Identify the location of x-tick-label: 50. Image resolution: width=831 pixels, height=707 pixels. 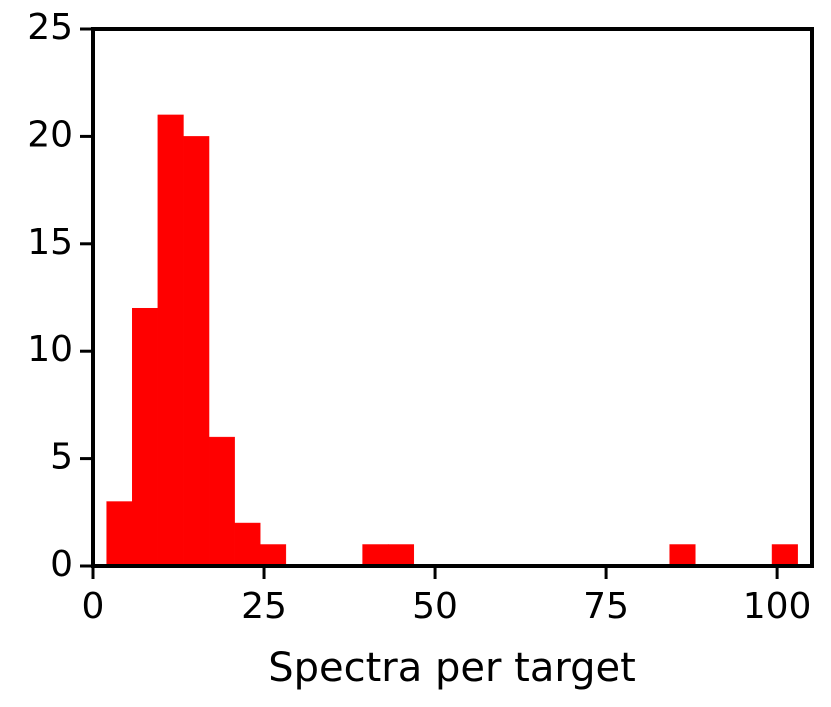
(435, 606).